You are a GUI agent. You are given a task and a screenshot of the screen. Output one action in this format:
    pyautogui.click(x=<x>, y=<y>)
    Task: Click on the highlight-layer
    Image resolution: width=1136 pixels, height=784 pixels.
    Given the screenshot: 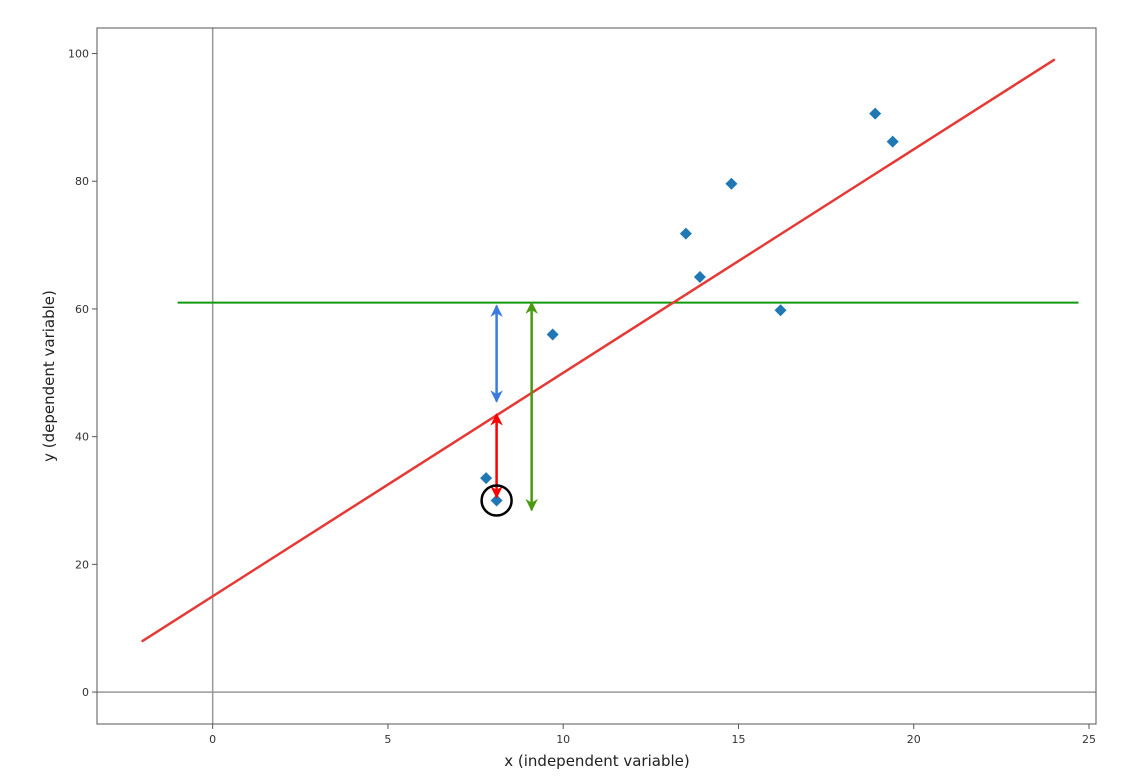 What is the action you would take?
    pyautogui.click(x=496, y=500)
    